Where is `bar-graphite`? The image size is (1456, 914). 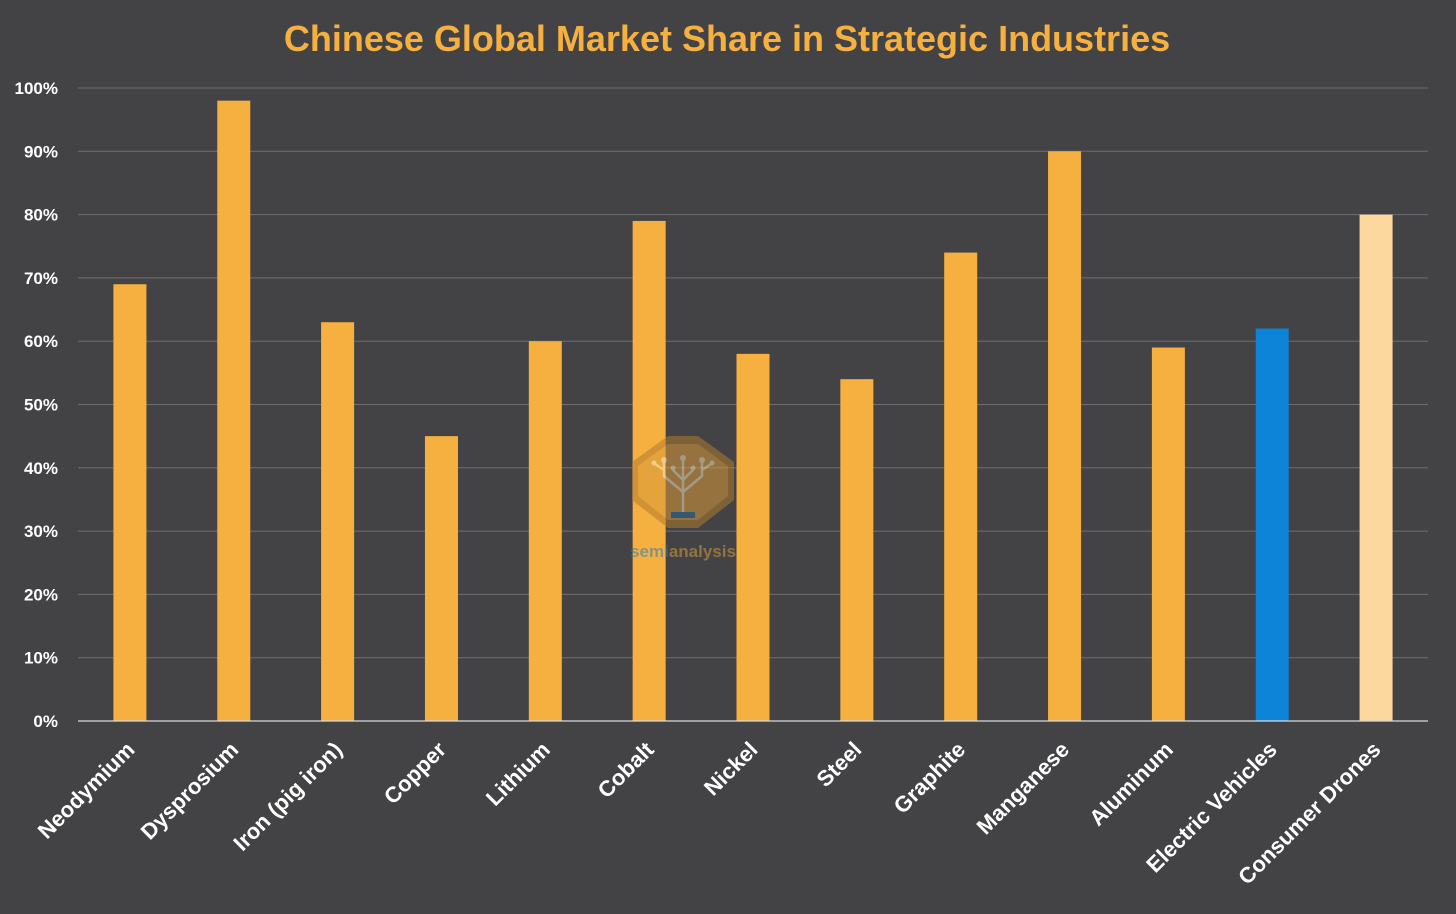 bar-graphite is located at coordinates (961, 486).